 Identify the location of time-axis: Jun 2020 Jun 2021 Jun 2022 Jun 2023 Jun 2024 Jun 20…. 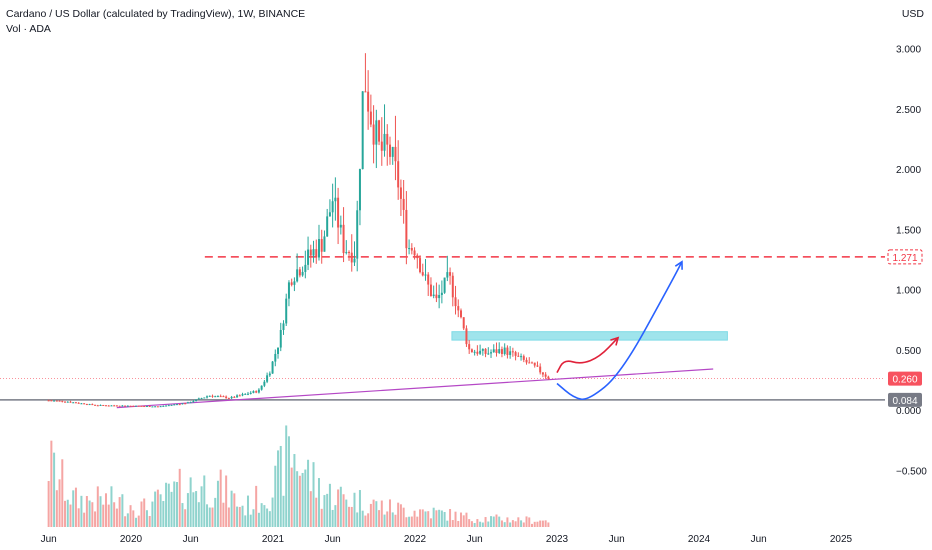
(447, 539).